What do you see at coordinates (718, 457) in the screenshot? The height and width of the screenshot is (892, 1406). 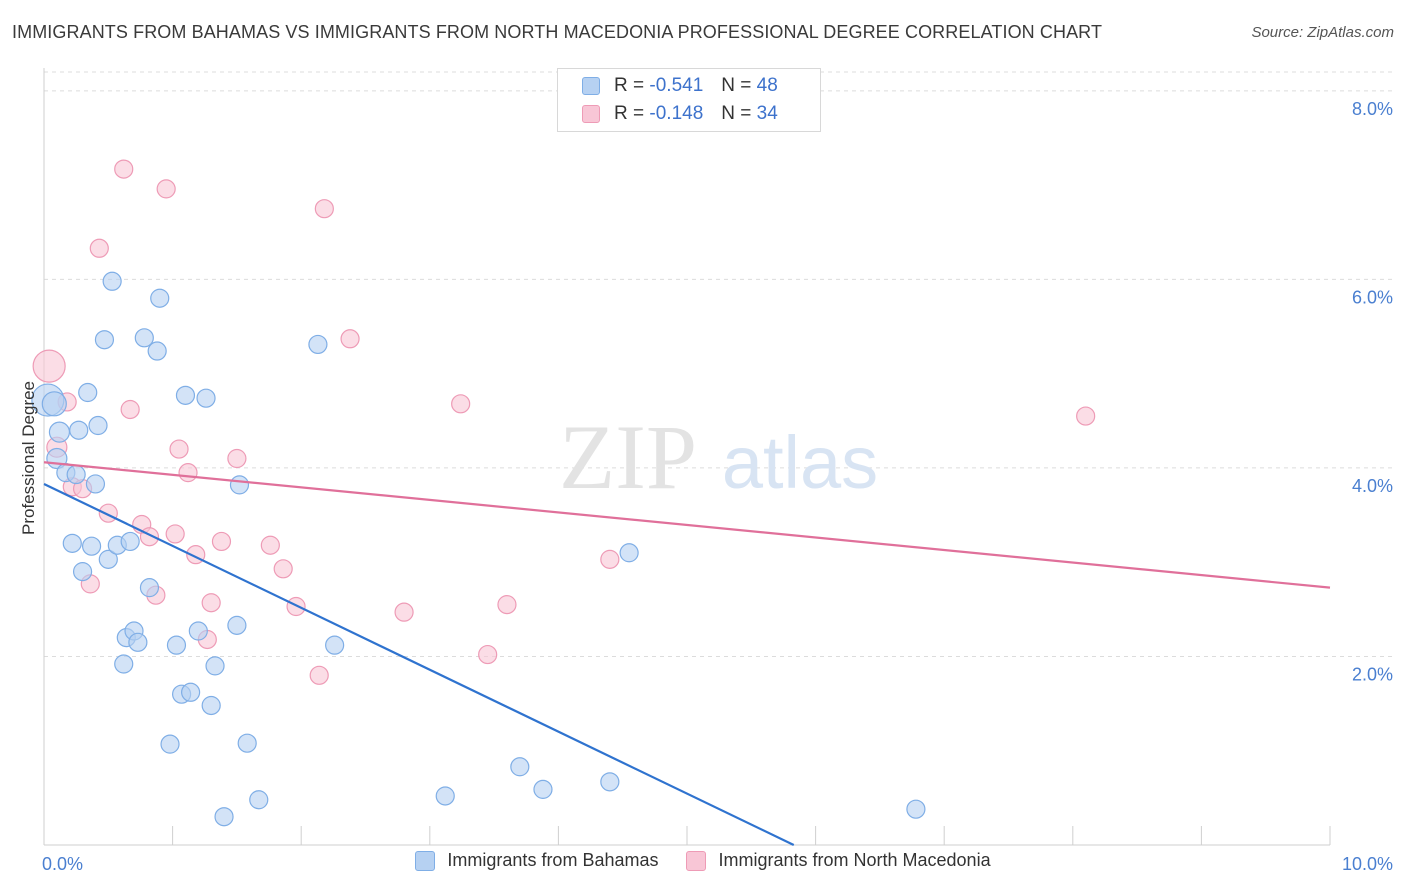 I see `watermark: ZIP atlas` at bounding box center [718, 457].